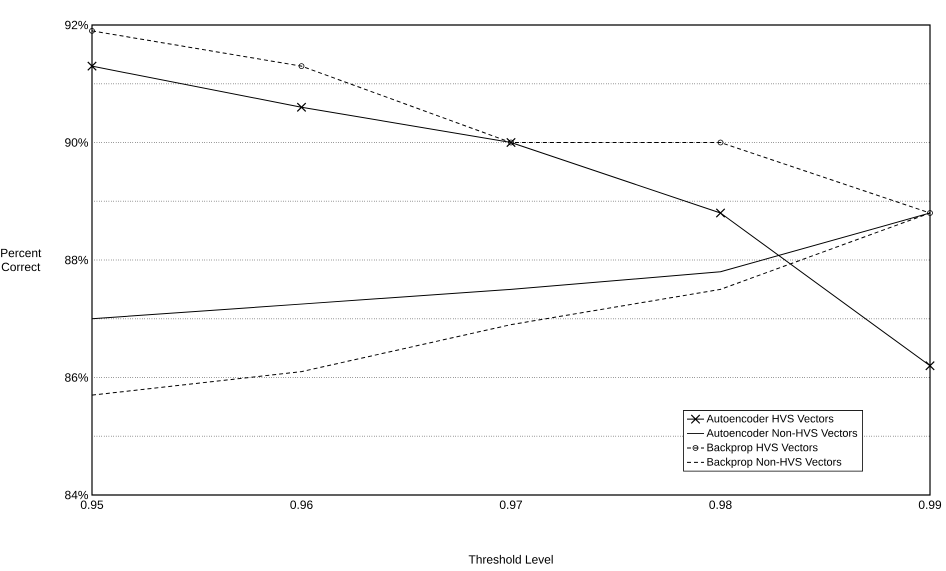 The image size is (946, 571). I want to click on y-tick-label: 90%, so click(76, 142).